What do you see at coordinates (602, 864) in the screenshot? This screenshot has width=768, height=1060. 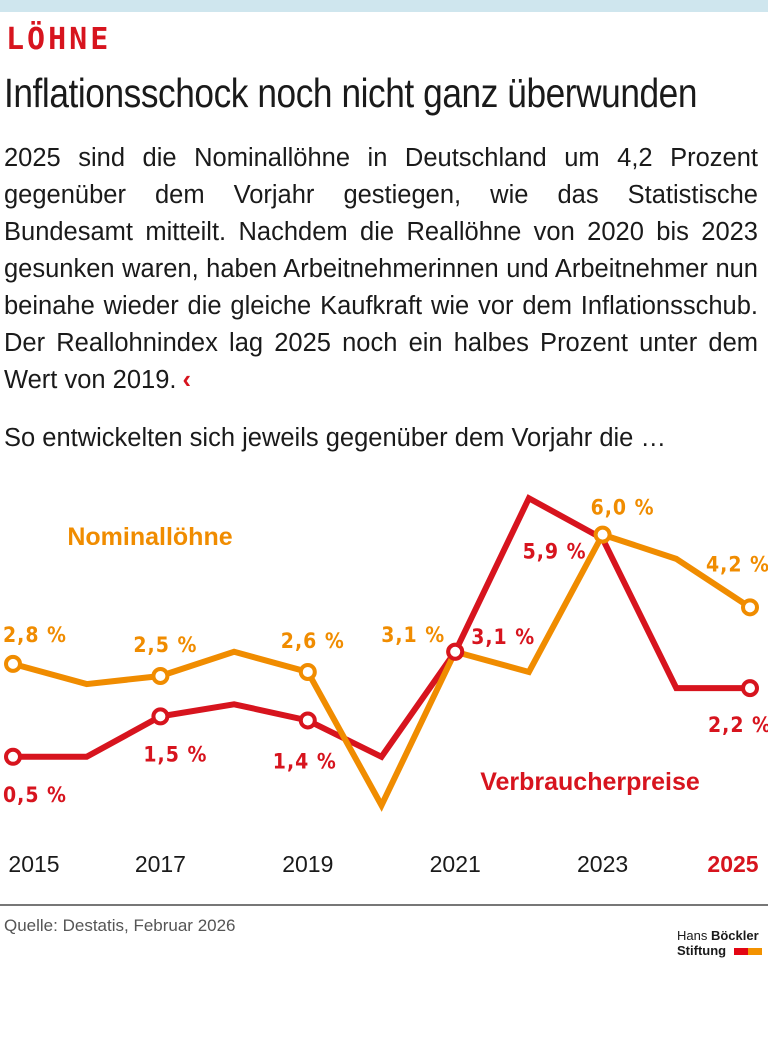 I see `x-tick-label-2023: 2023` at bounding box center [602, 864].